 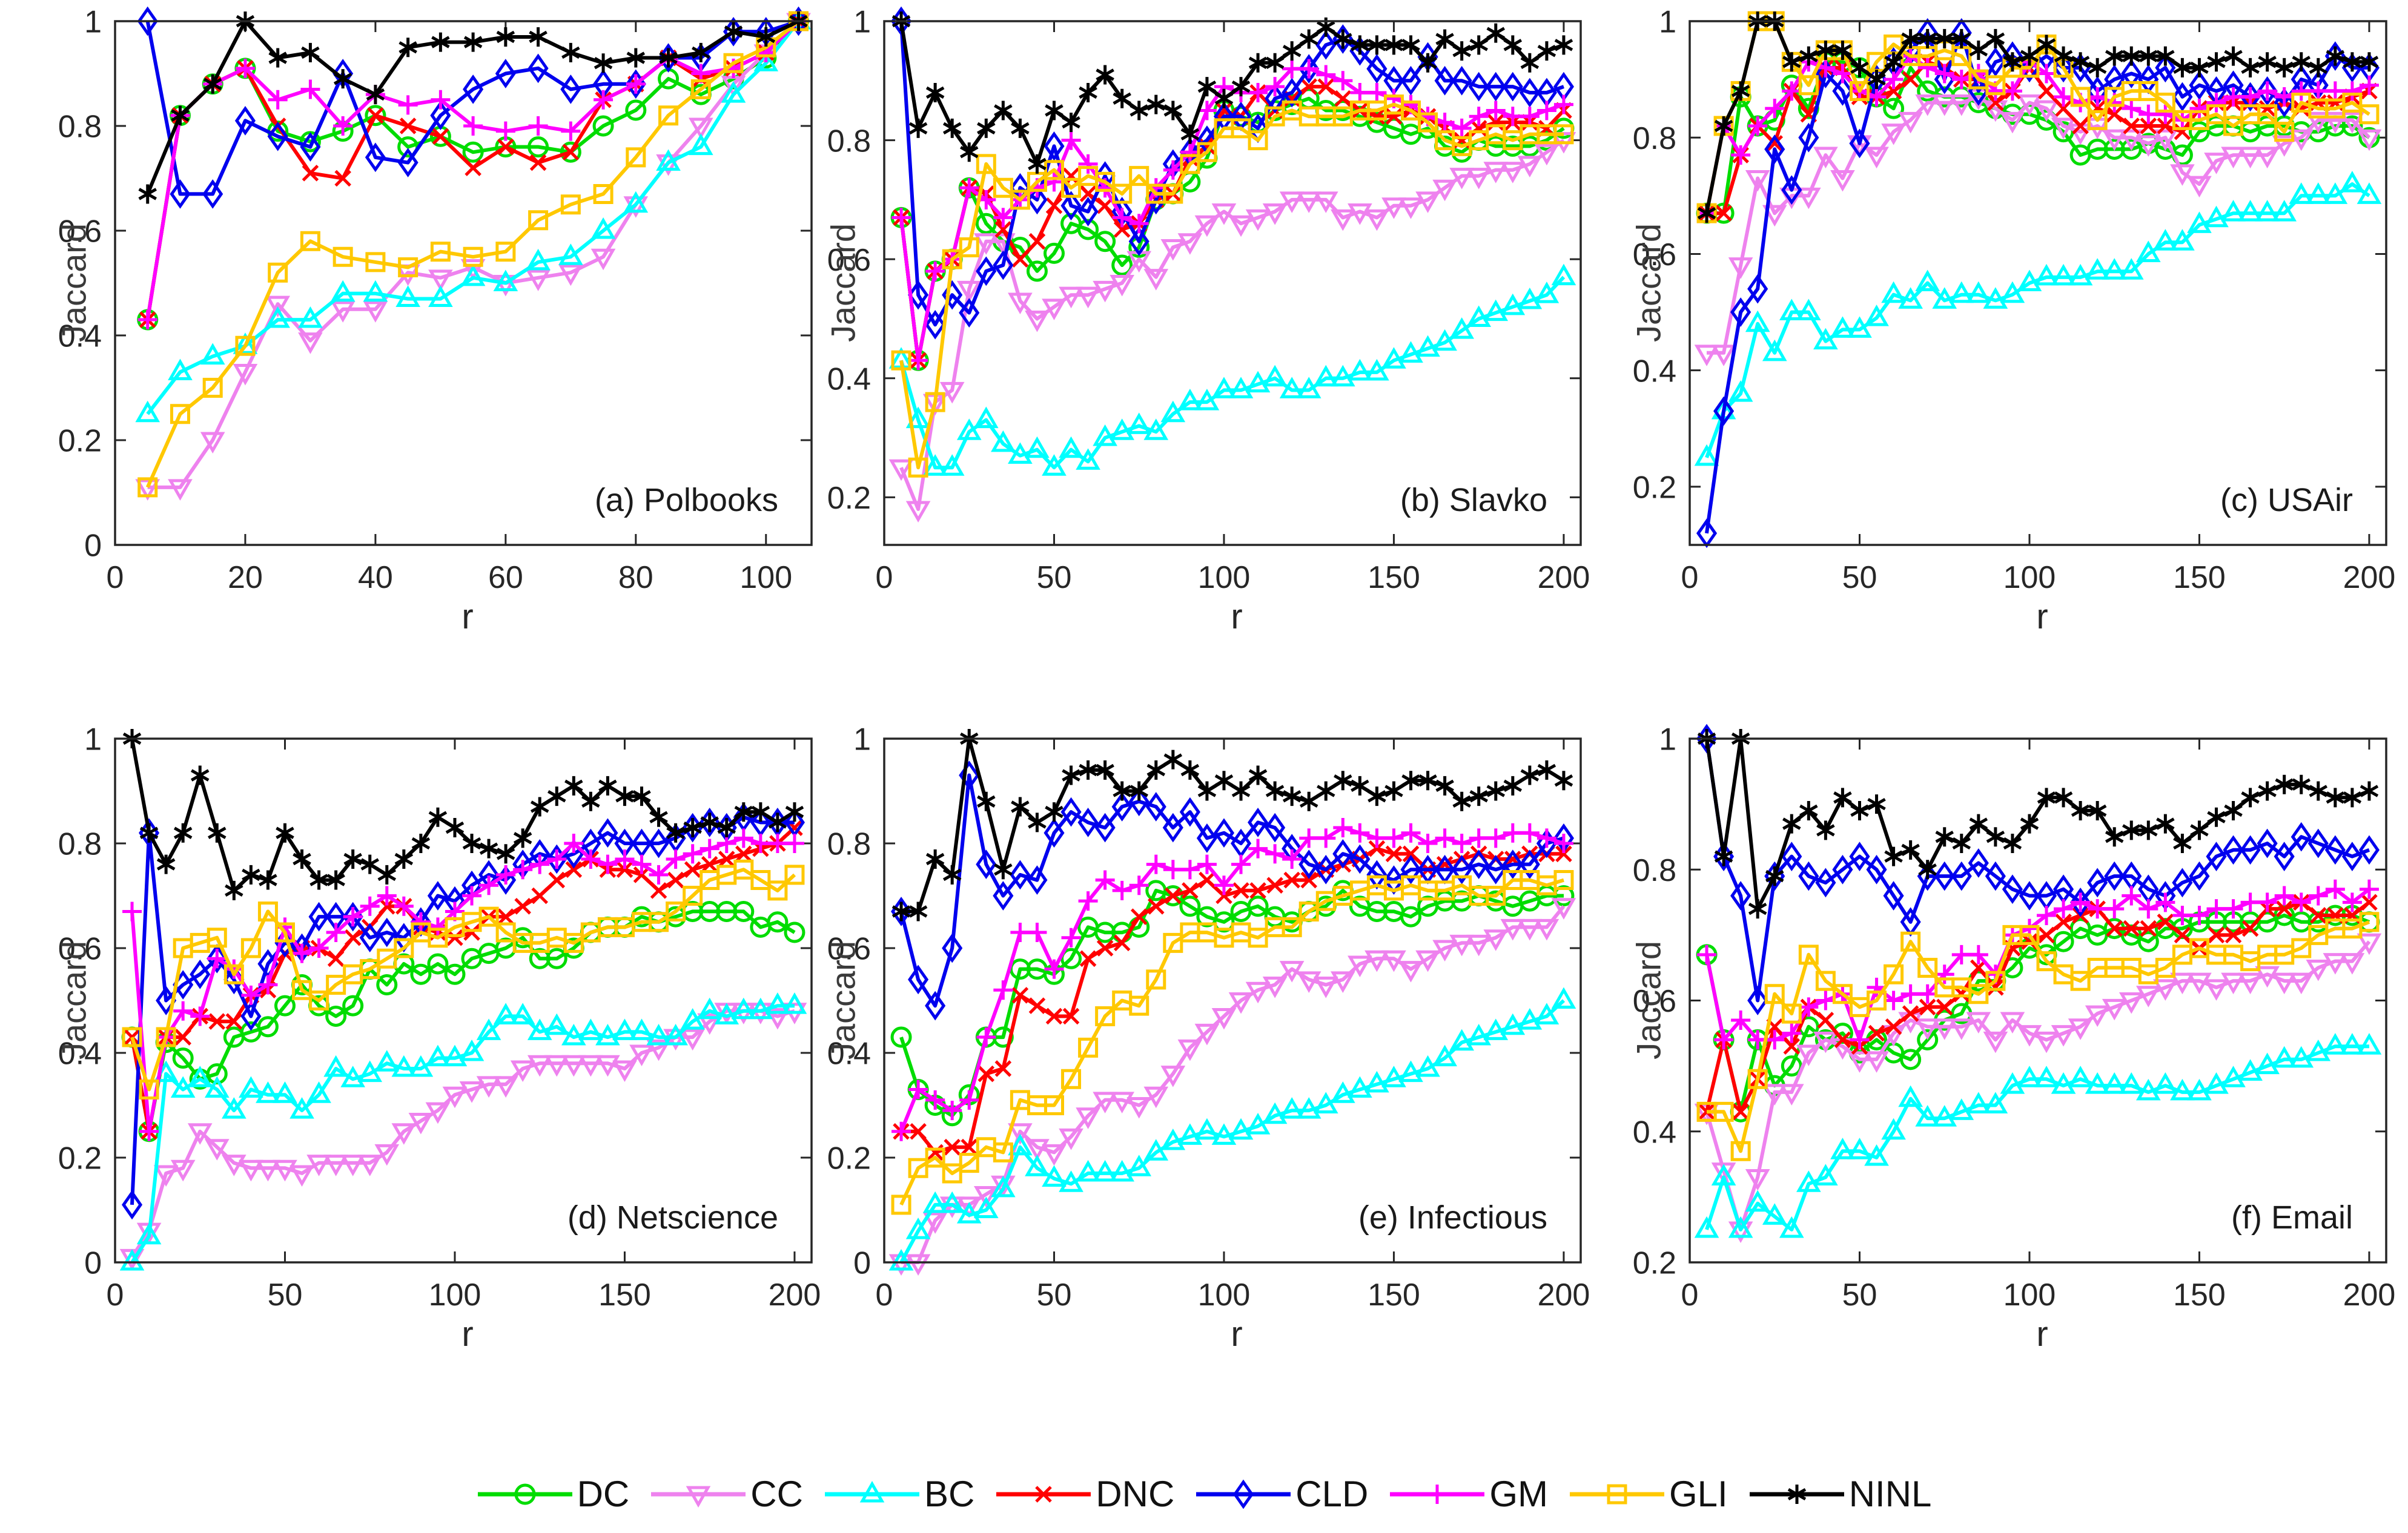 What do you see at coordinates (375, 577) in the screenshot?
I see `x-tick-label: 40` at bounding box center [375, 577].